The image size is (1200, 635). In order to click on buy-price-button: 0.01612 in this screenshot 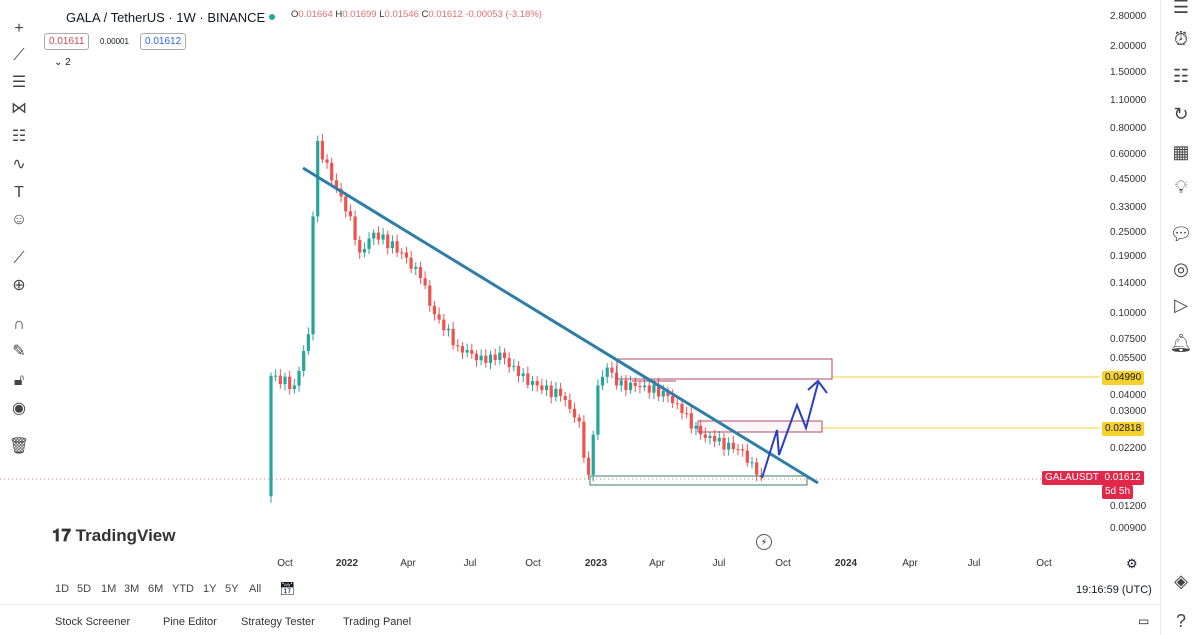, I will do `click(163, 41)`.